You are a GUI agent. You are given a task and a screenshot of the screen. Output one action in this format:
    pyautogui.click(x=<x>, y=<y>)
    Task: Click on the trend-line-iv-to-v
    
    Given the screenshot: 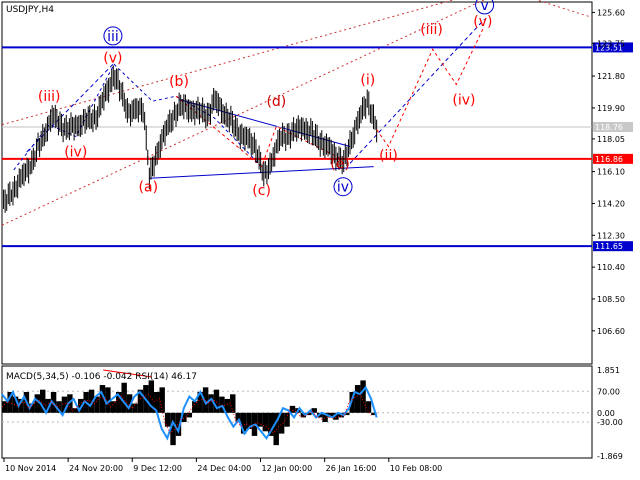 What is the action you would take?
    pyautogui.click(x=417, y=91)
    